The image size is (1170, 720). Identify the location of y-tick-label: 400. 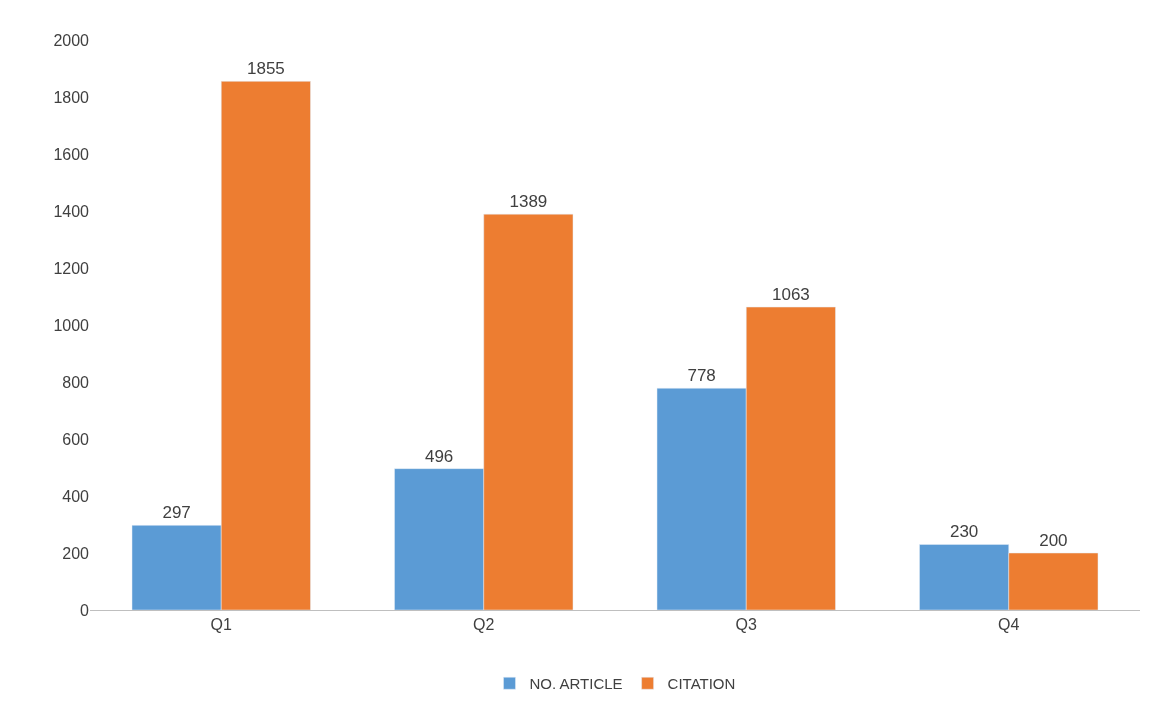
(76, 496).